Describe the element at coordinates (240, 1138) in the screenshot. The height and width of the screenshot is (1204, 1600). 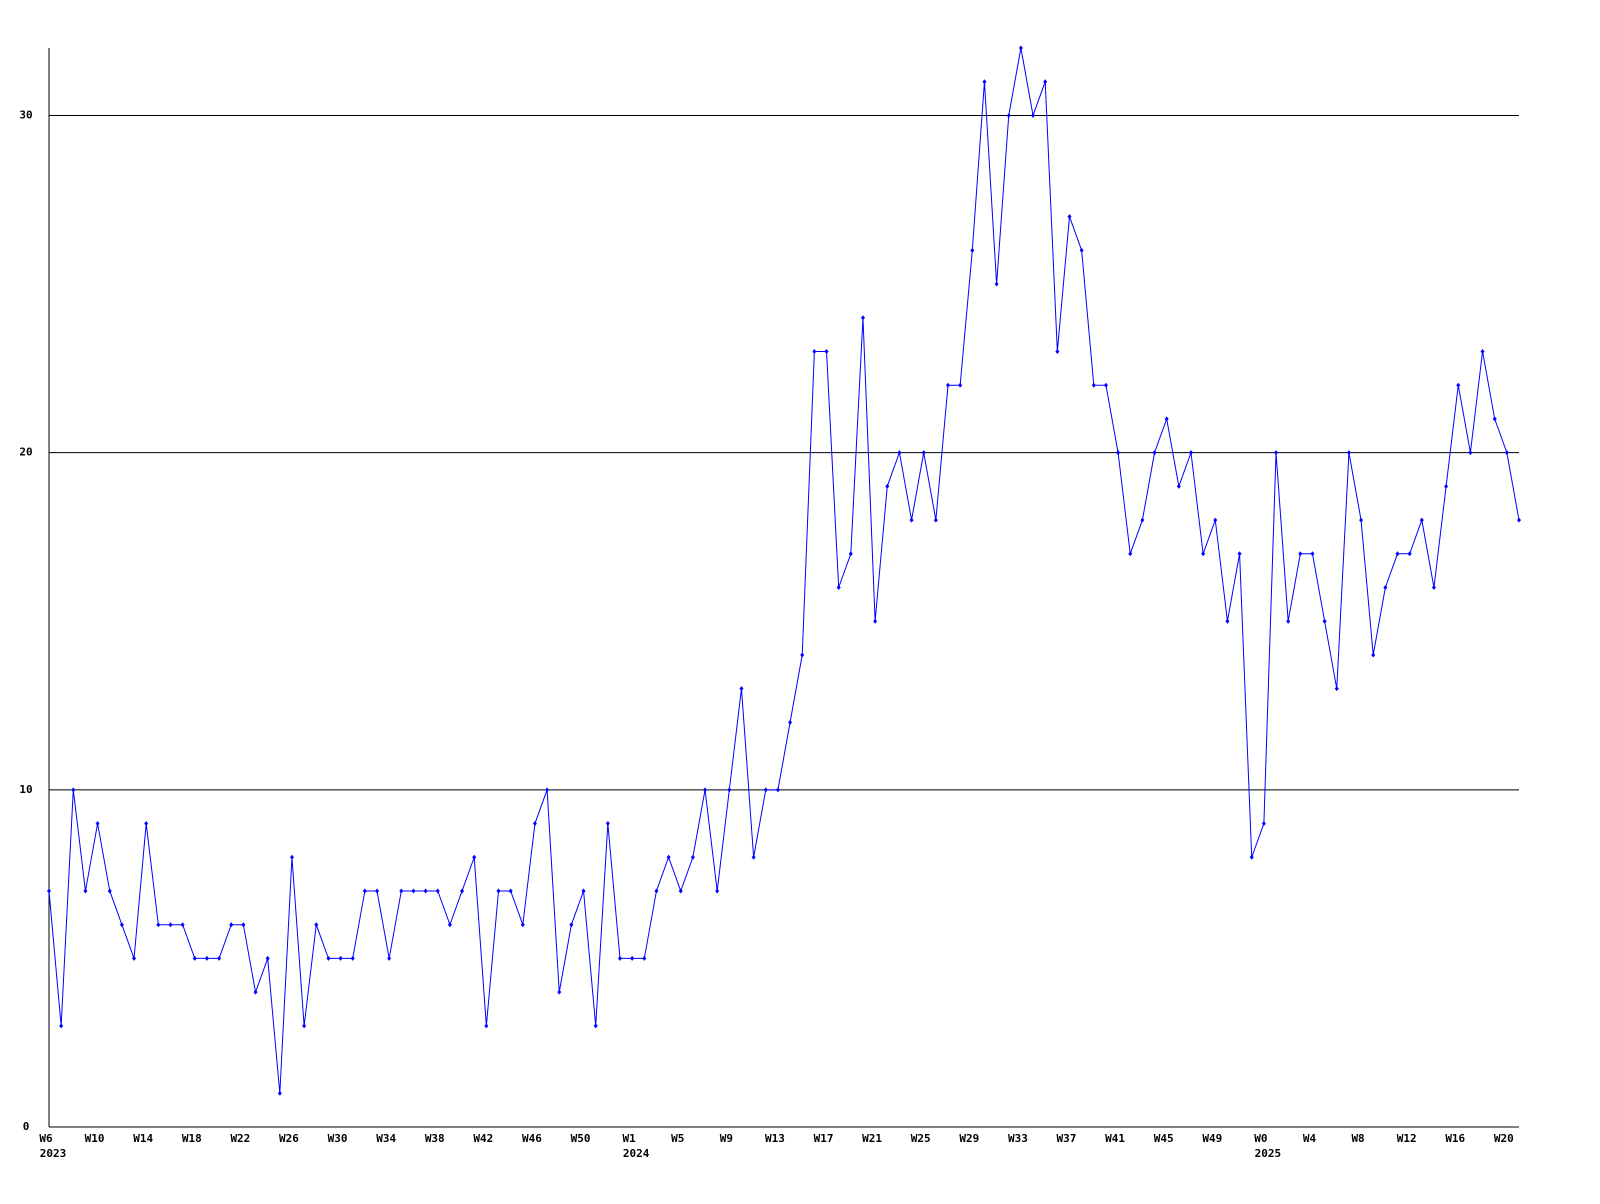
I see `x-tick-label: W22` at that location.